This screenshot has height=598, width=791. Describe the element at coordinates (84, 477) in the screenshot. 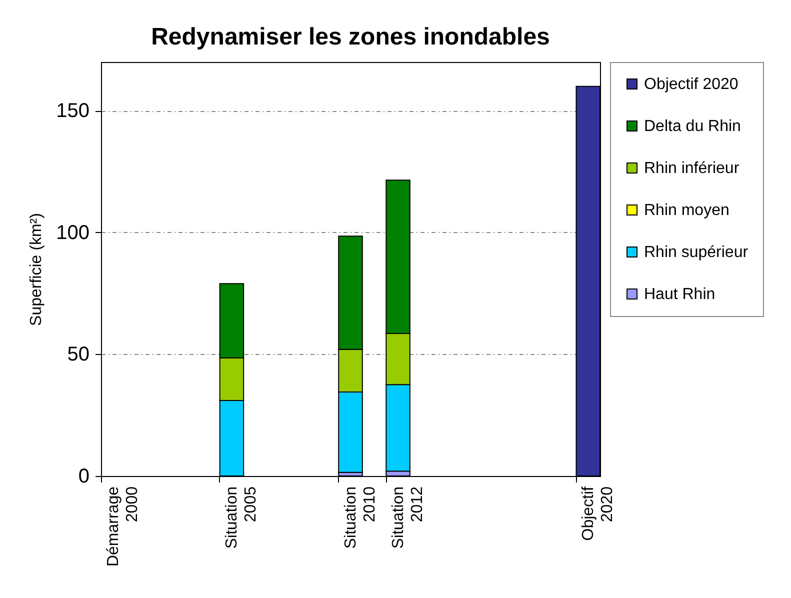

I see `y-tick-label: 0` at that location.